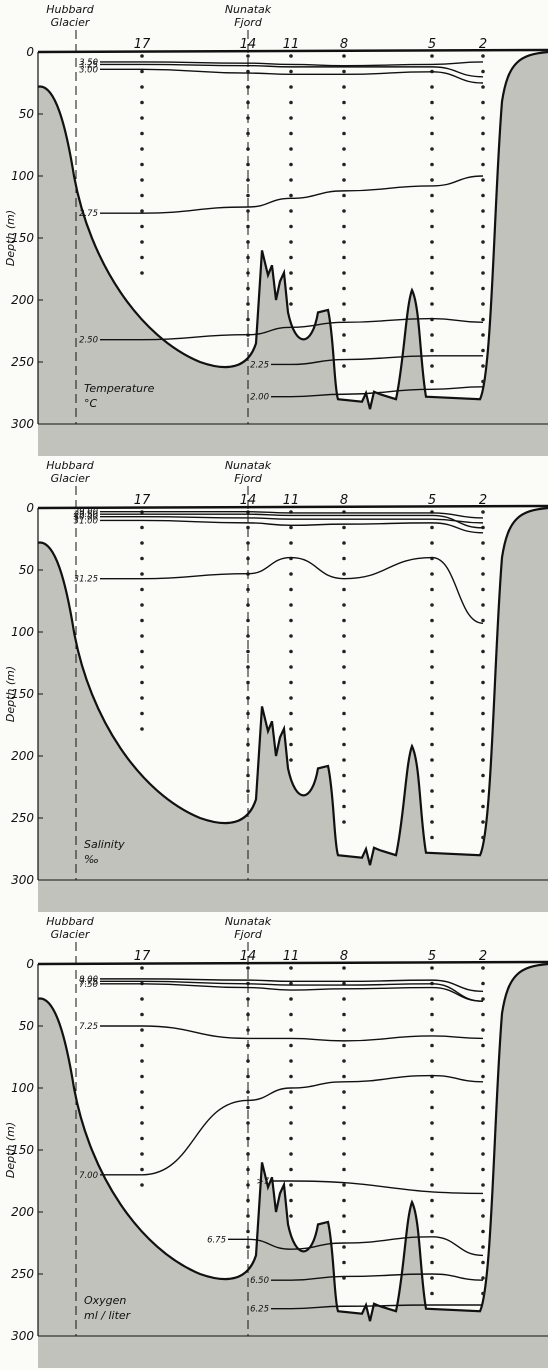 The image size is (548, 1370). What do you see at coordinates (71, 22) in the screenshot?
I see `place-label-glacier: Glacier` at bounding box center [71, 22].